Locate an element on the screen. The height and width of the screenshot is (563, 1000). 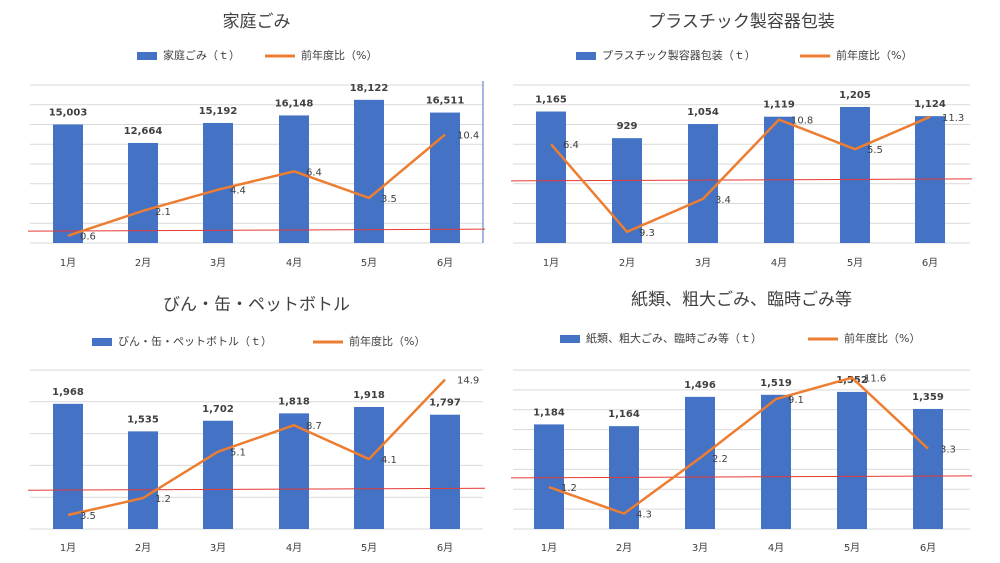
bar-value-label: 1,359 is located at coordinates (928, 397).